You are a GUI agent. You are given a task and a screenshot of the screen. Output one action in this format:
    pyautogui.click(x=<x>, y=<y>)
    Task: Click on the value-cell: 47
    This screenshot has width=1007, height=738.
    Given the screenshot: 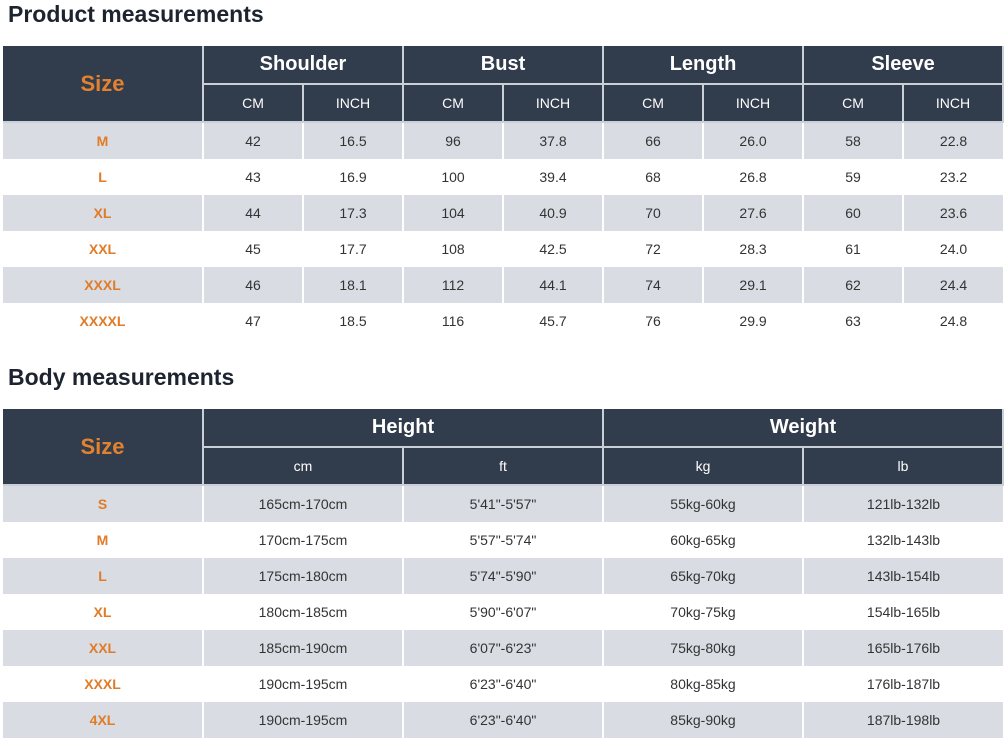 What is the action you would take?
    pyautogui.click(x=252, y=321)
    